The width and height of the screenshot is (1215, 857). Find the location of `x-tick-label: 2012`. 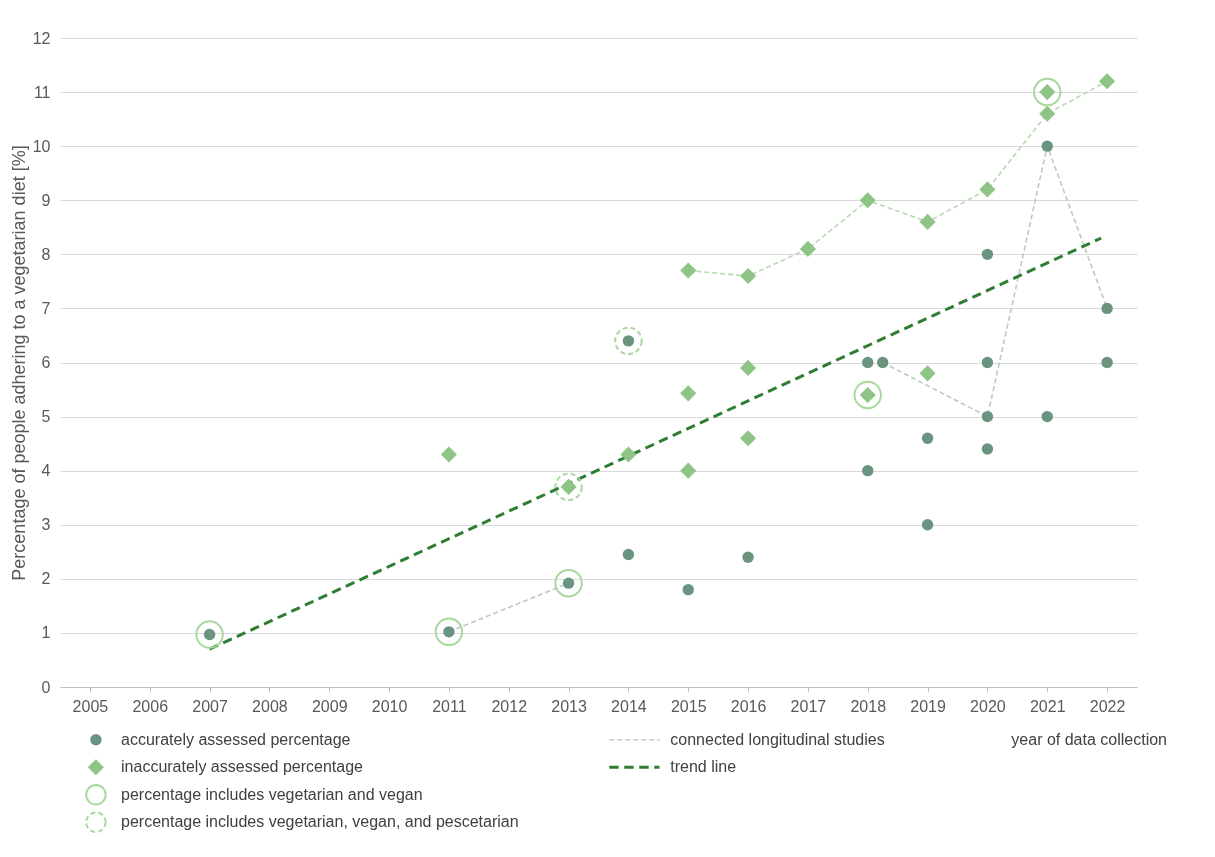

x-tick-label: 2012 is located at coordinates (509, 706).